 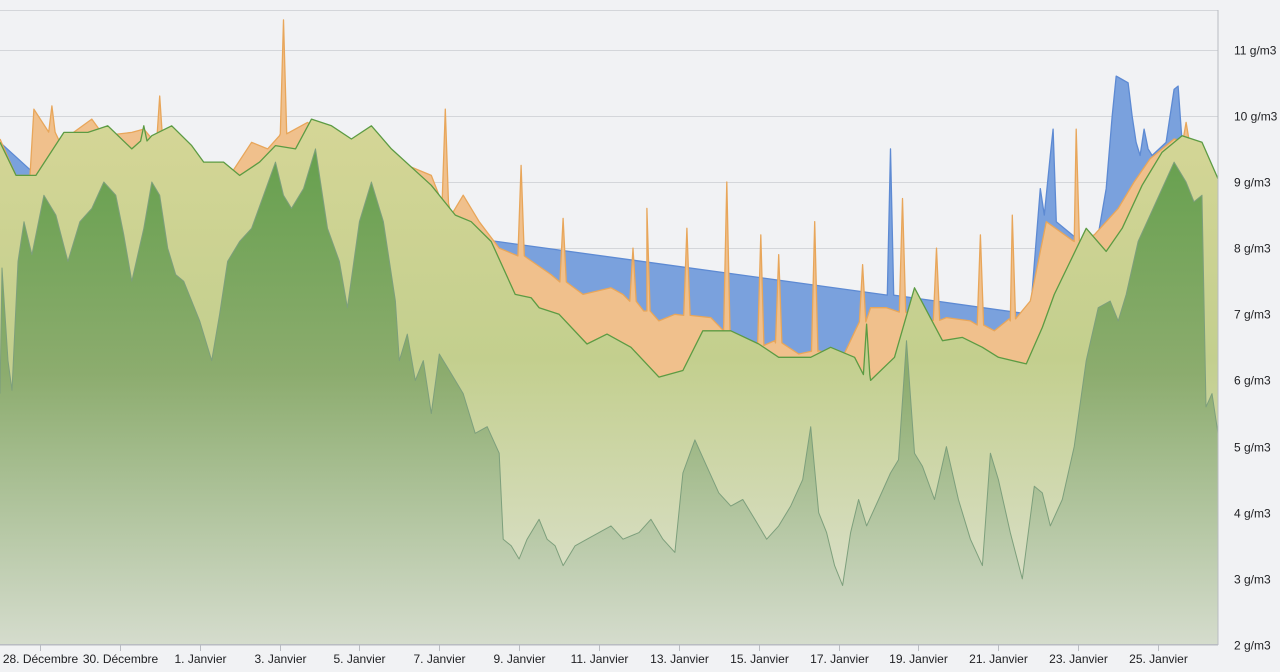 I want to click on y-tick-label: 4 g/m3, so click(x=1252, y=514).